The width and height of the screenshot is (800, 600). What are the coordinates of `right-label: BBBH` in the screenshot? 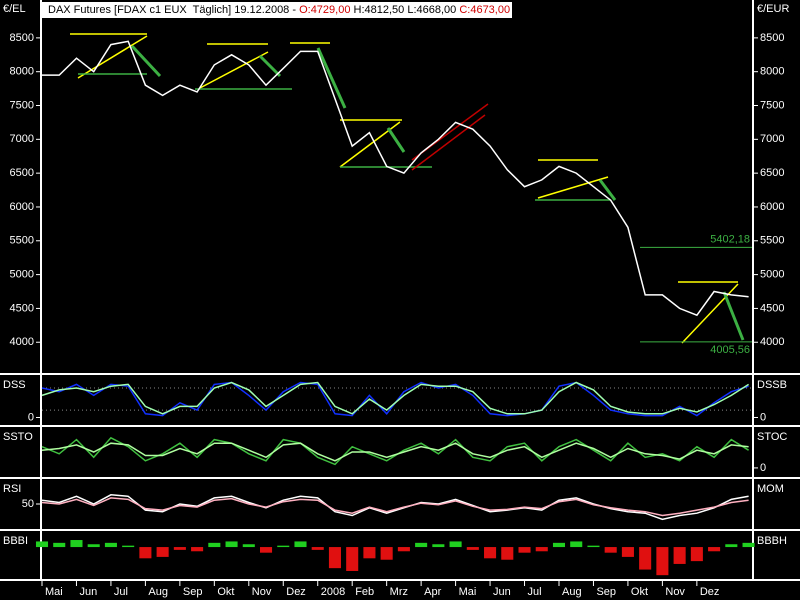 It's located at (772, 541).